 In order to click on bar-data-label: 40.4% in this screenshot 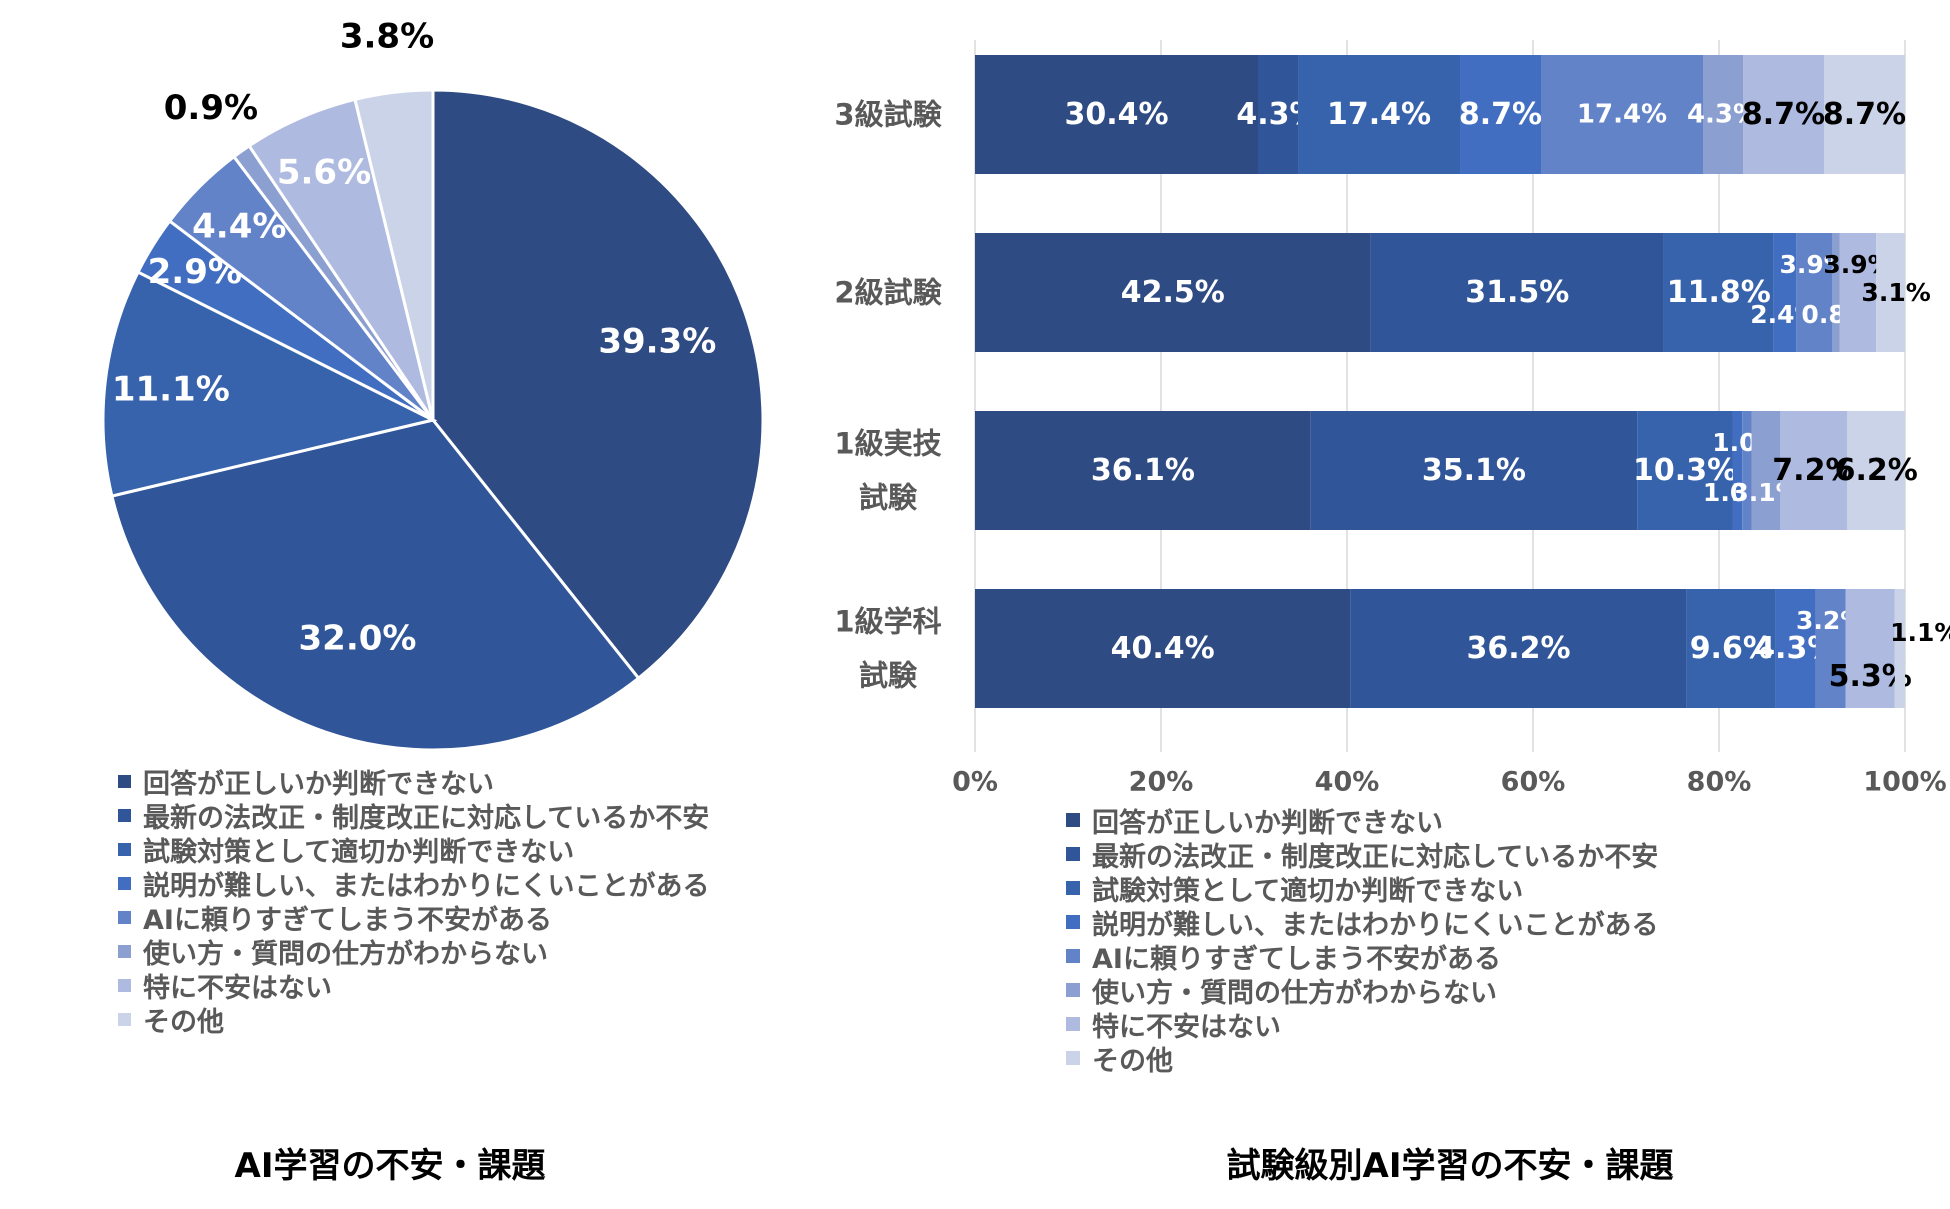, I will do `click(1163, 648)`.